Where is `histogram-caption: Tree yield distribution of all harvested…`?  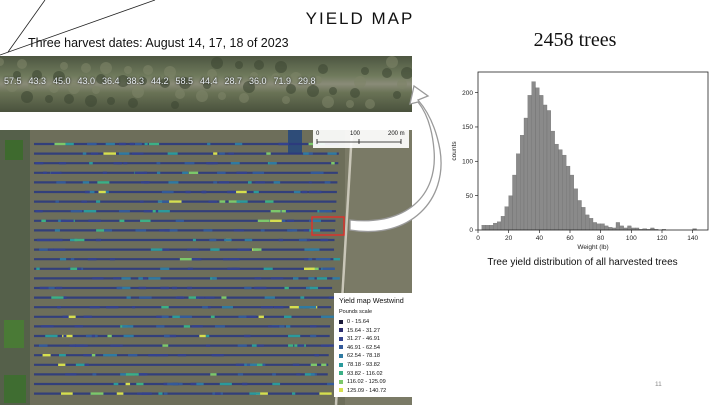 histogram-caption: Tree yield distribution of all harvested… is located at coordinates (582, 262).